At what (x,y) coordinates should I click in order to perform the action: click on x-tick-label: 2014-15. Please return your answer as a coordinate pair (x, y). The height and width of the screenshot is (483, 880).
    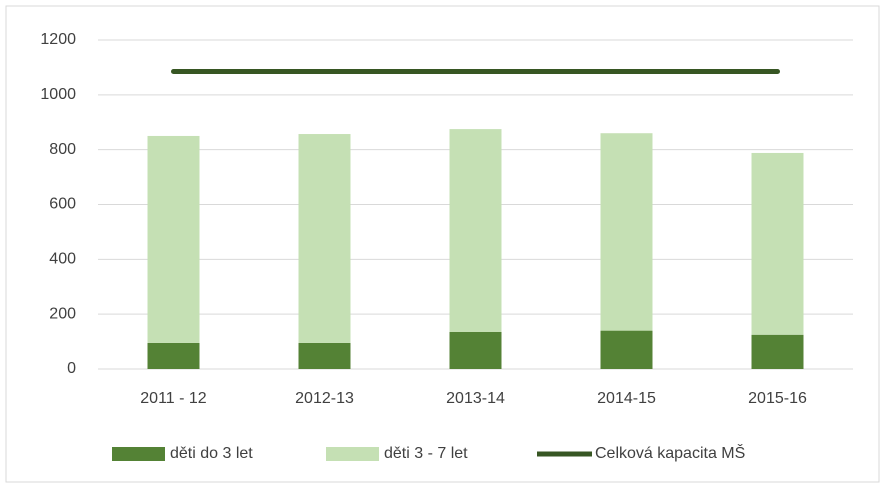
    Looking at the image, I should click on (626, 398).